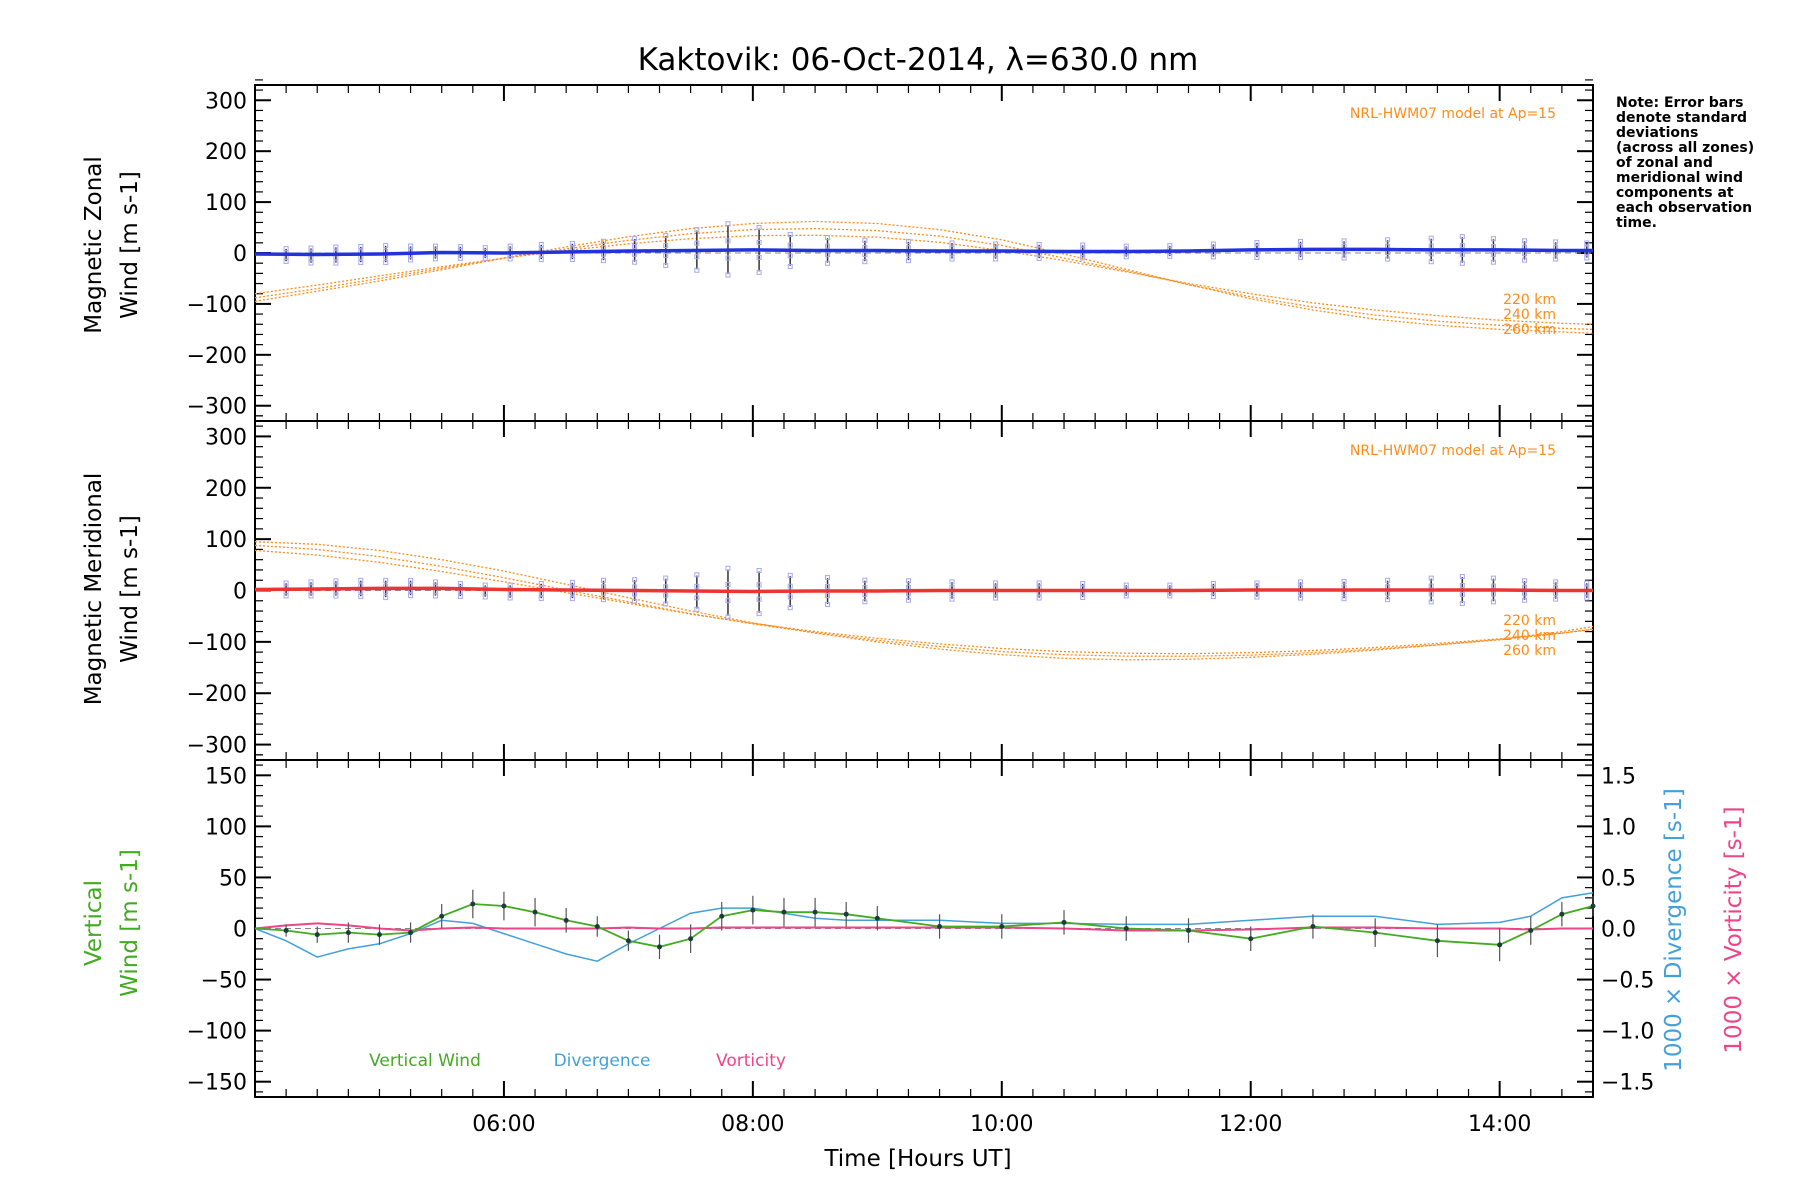 The width and height of the screenshot is (1800, 1200). I want to click on note-line: each observation, so click(1684, 208).